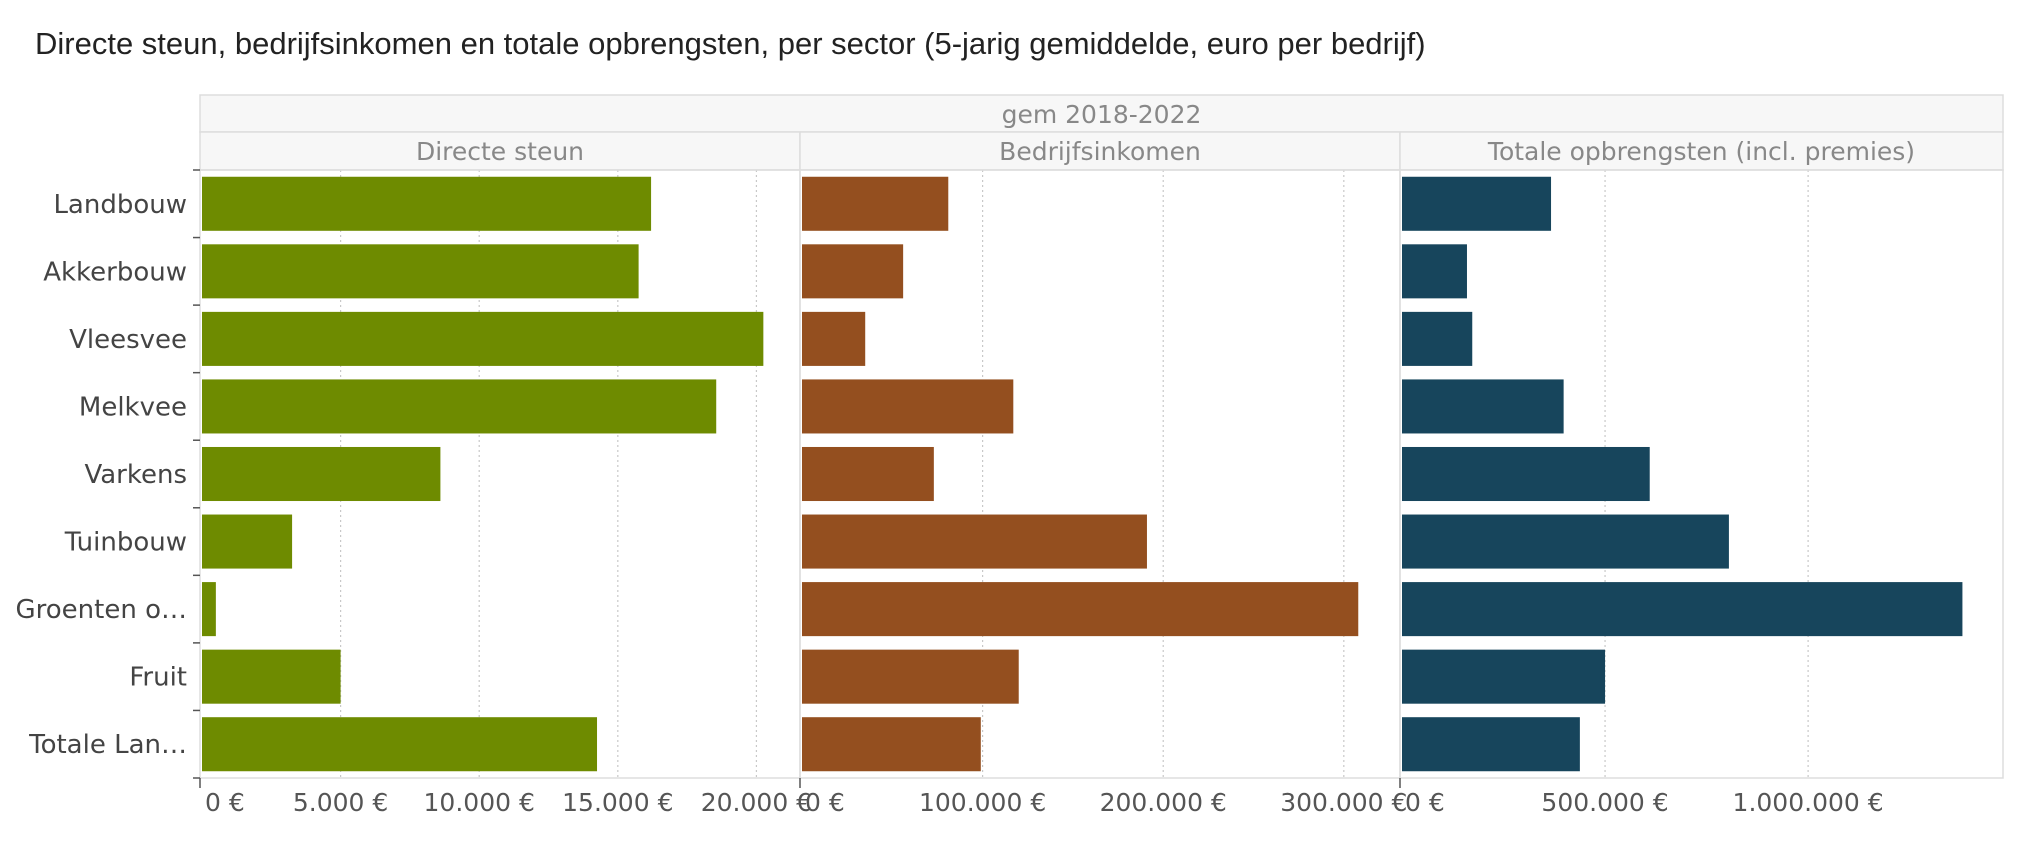 The image size is (2030, 853). Describe the element at coordinates (1425, 802) in the screenshot. I see `x-tick-label-totale-opbrengsten-incl-premies-0: 0 €` at that location.